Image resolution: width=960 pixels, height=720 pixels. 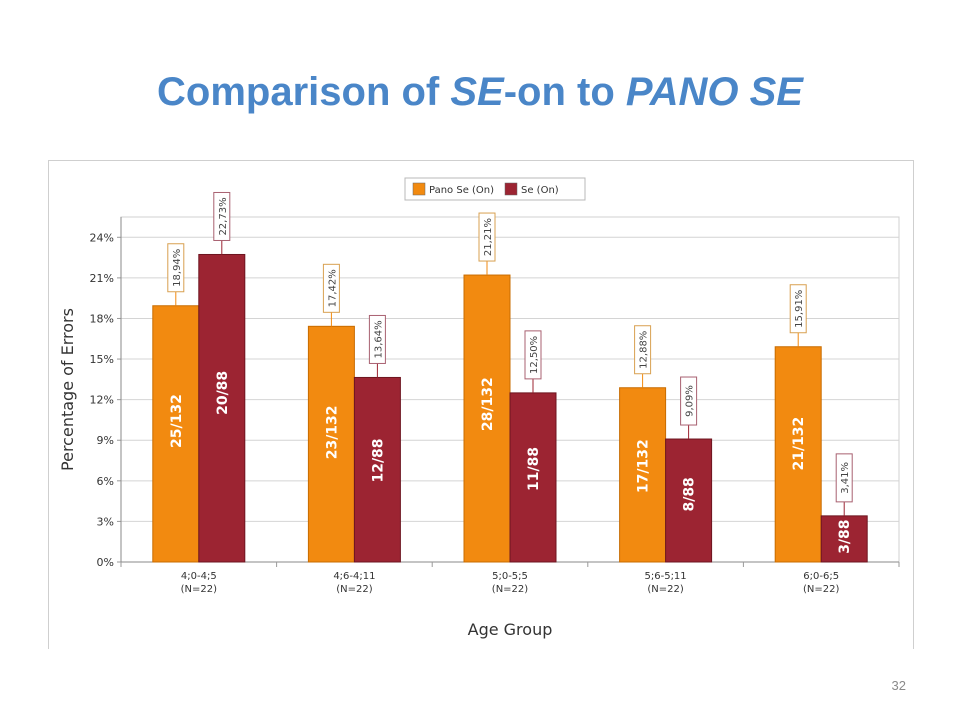 I want to click on y-tick-label: 0%, so click(x=105, y=562).